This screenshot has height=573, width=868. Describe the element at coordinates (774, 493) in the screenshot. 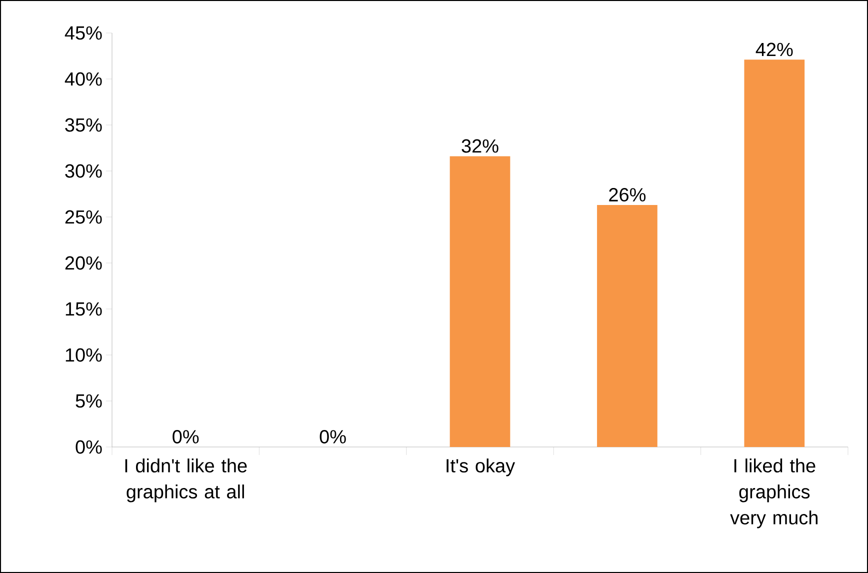

I see `x-tick-label: I liked the graphics very much` at that location.